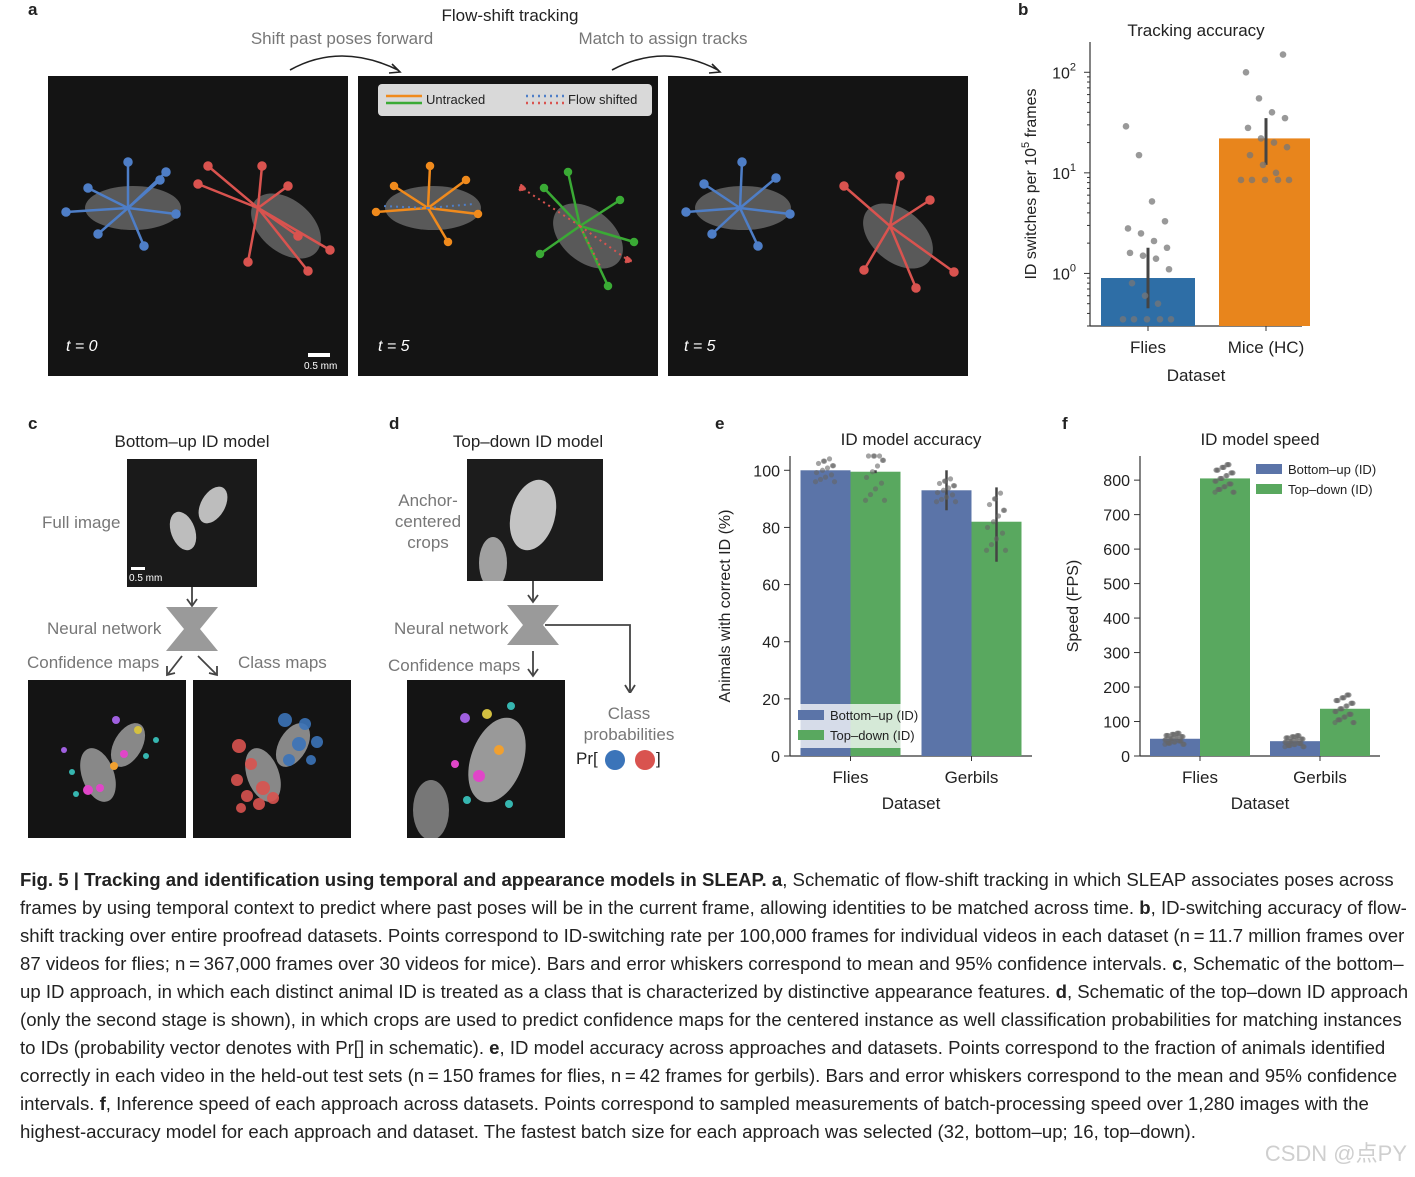  Describe the element at coordinates (603, 99) in the screenshot. I see `legend-flow-shifted: Flow shifted` at that location.